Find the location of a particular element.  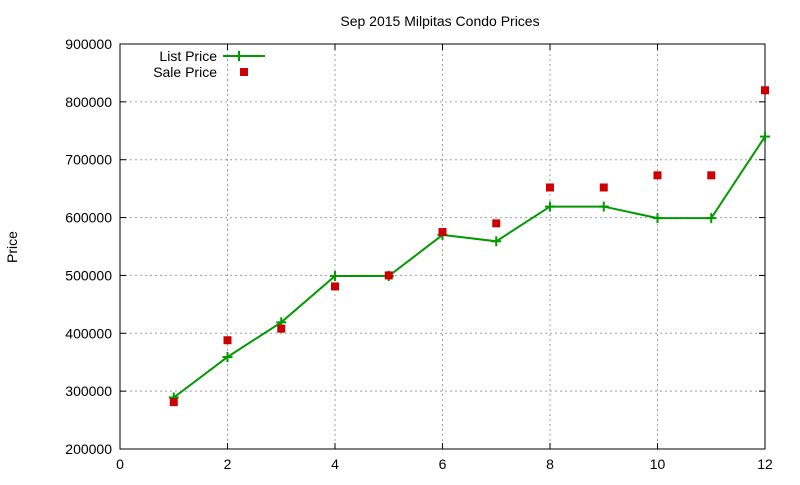

y-tick-label: 600000 is located at coordinates (88, 218).